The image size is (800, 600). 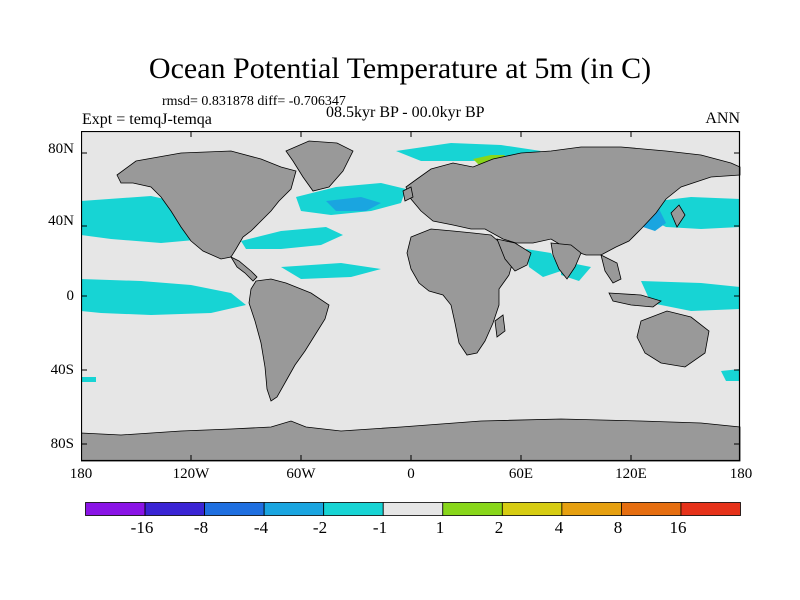 What do you see at coordinates (499, 527) in the screenshot?
I see `colorbar-label: 2` at bounding box center [499, 527].